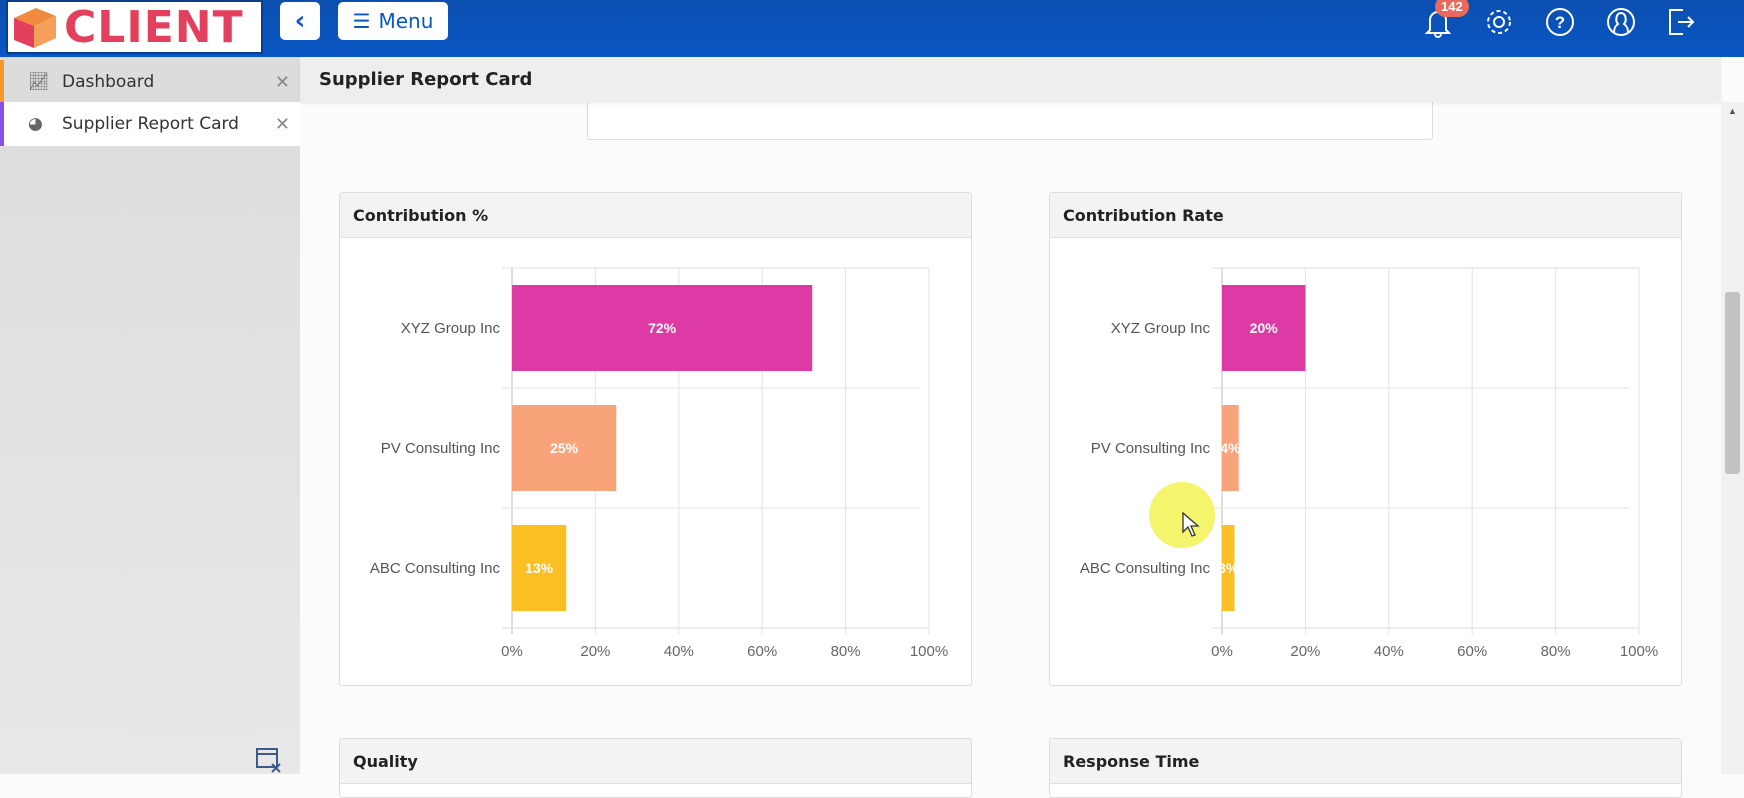  I want to click on line-chart-icon: 📈︎, so click(39, 82).